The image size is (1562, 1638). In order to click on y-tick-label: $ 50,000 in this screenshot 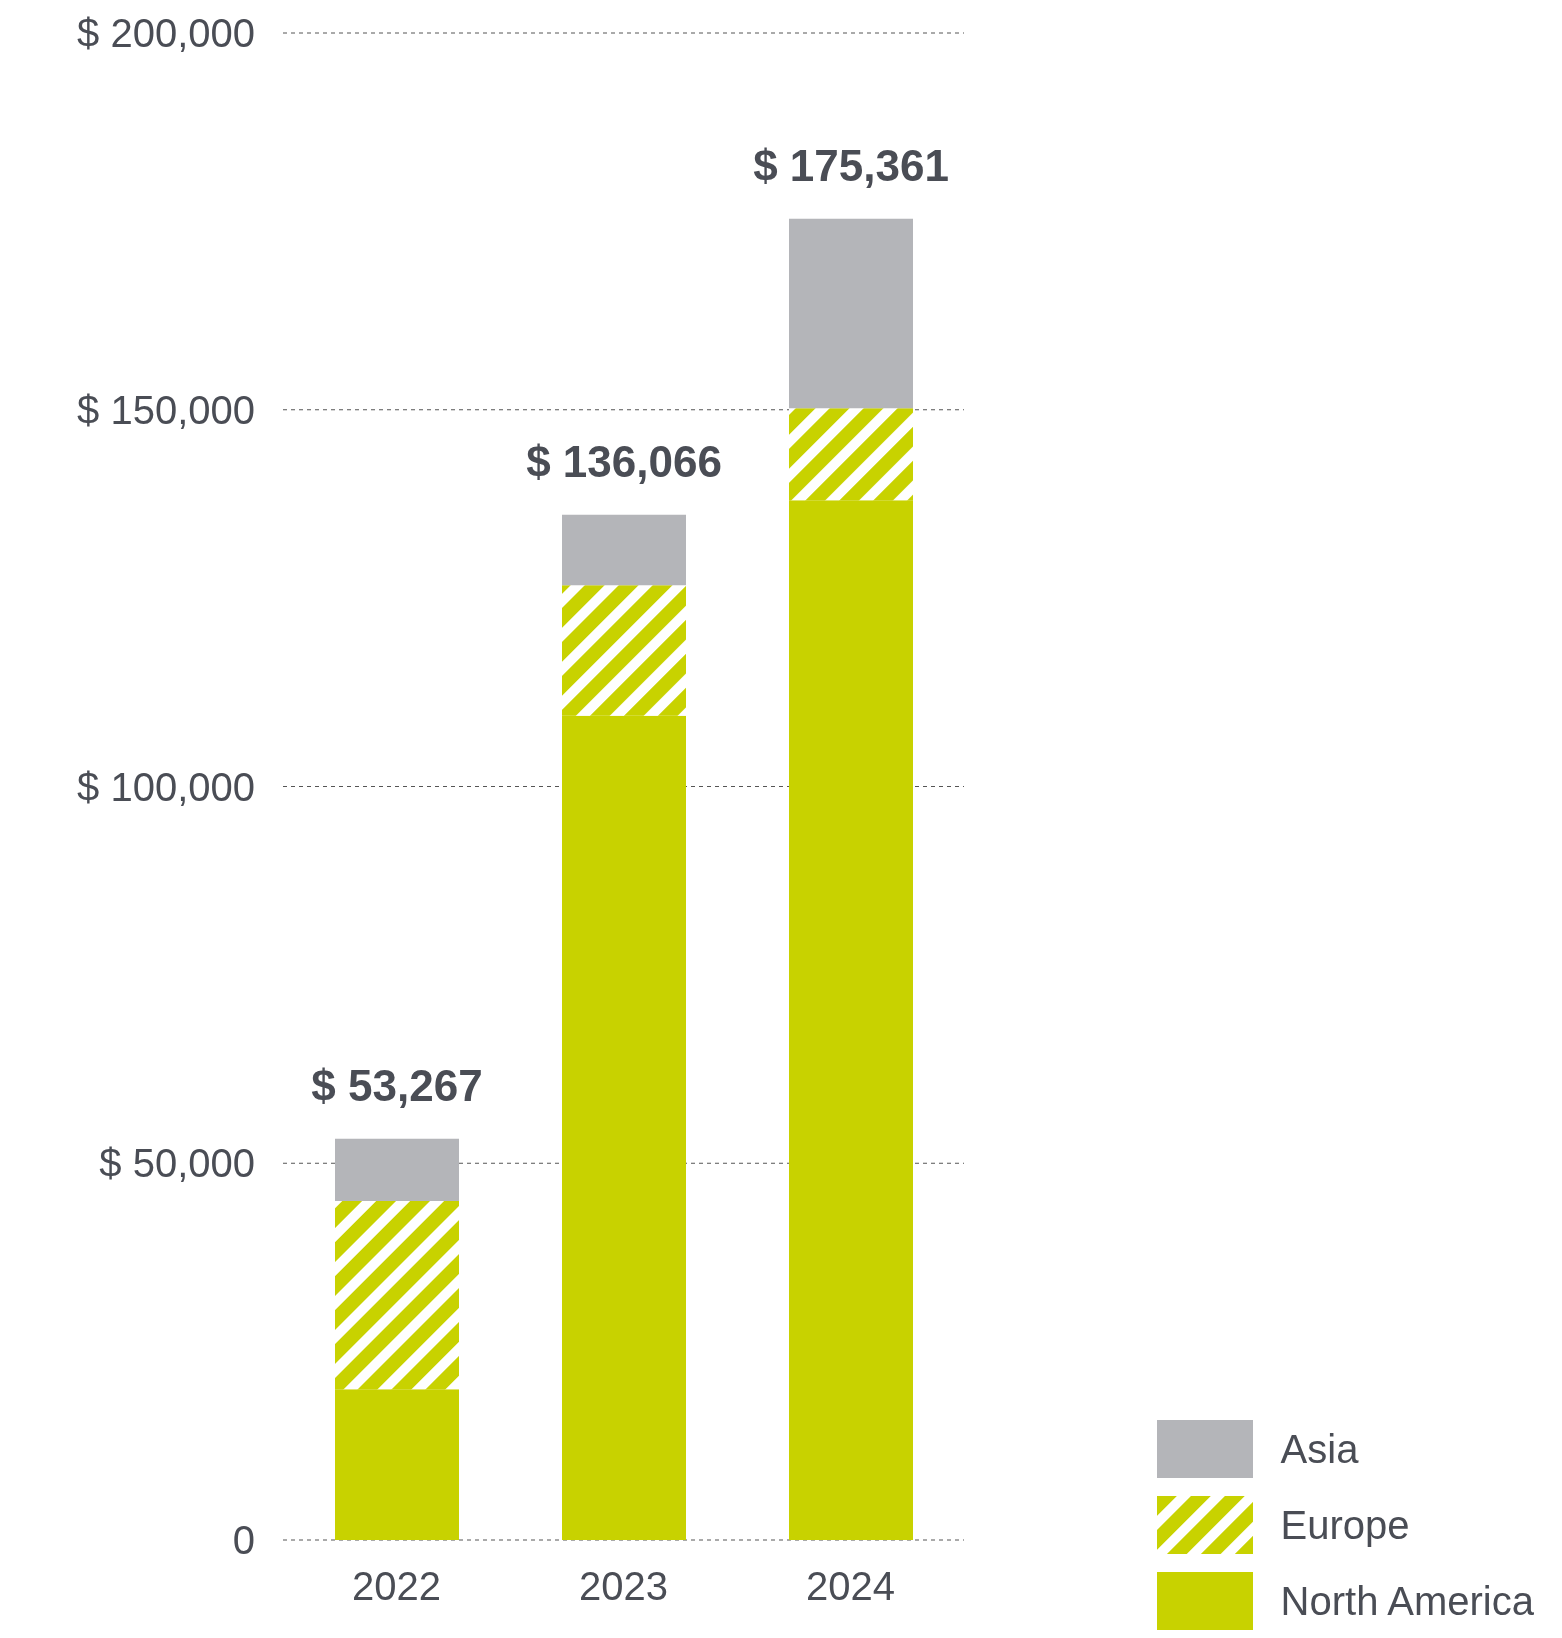, I will do `click(177, 1163)`.